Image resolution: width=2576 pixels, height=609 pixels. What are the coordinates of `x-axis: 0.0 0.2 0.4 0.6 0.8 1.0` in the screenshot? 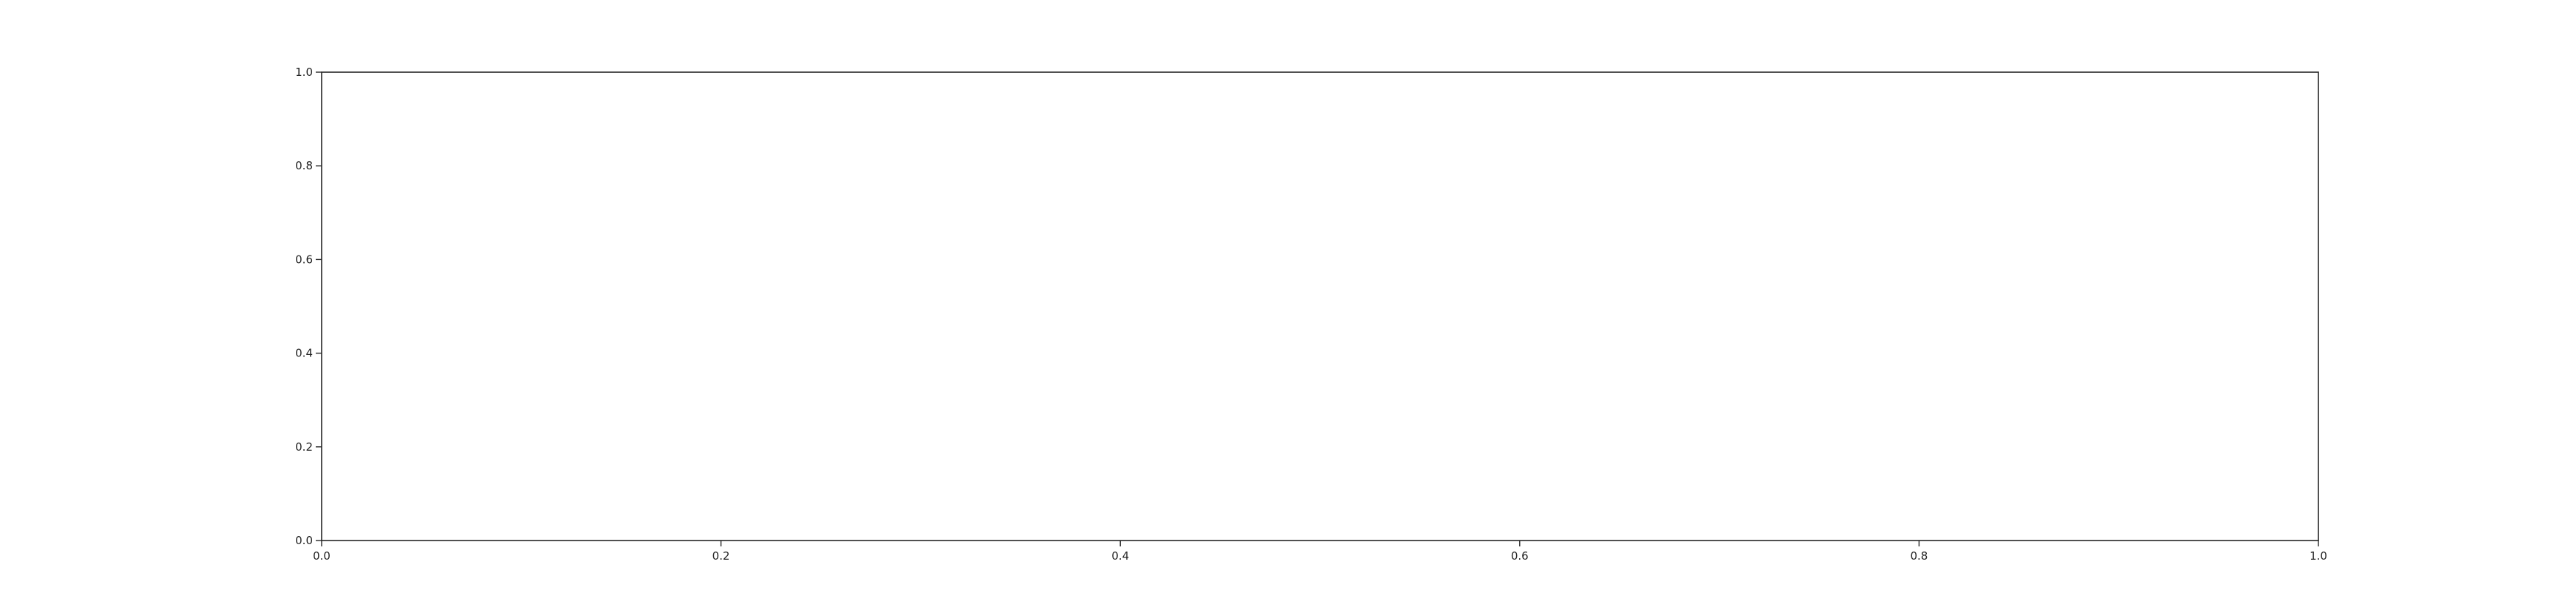 It's located at (1320, 552).